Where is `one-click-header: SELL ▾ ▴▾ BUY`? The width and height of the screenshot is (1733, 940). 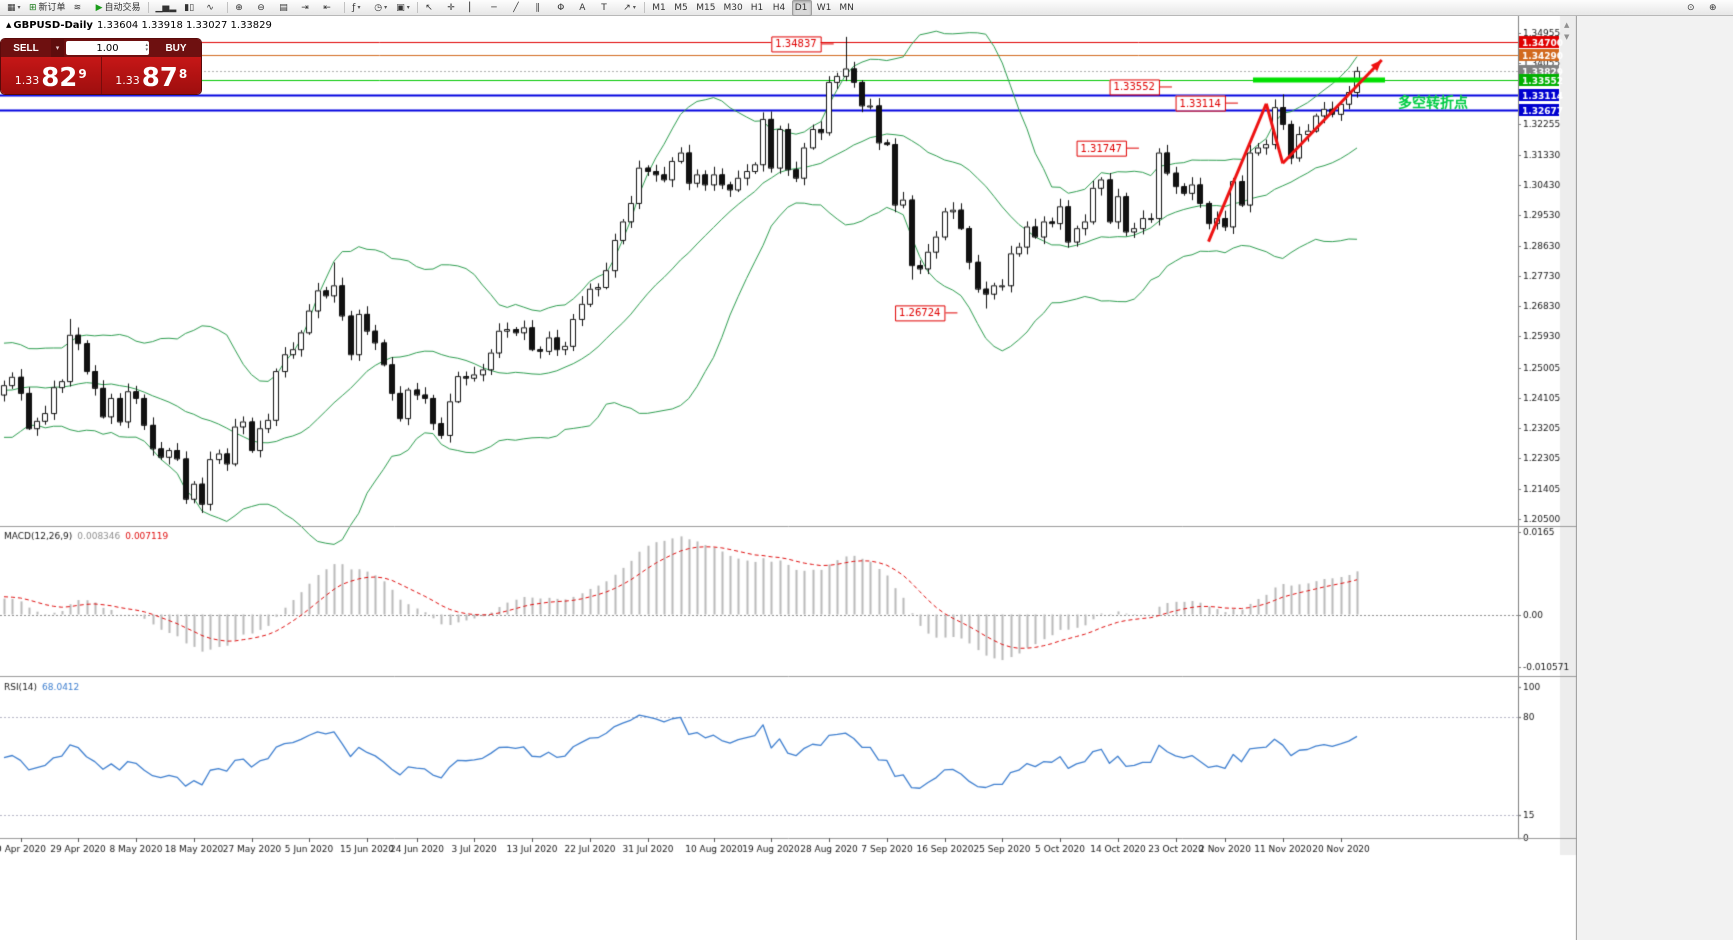
one-click-header: SELL ▾ ▴▾ BUY is located at coordinates (101, 48).